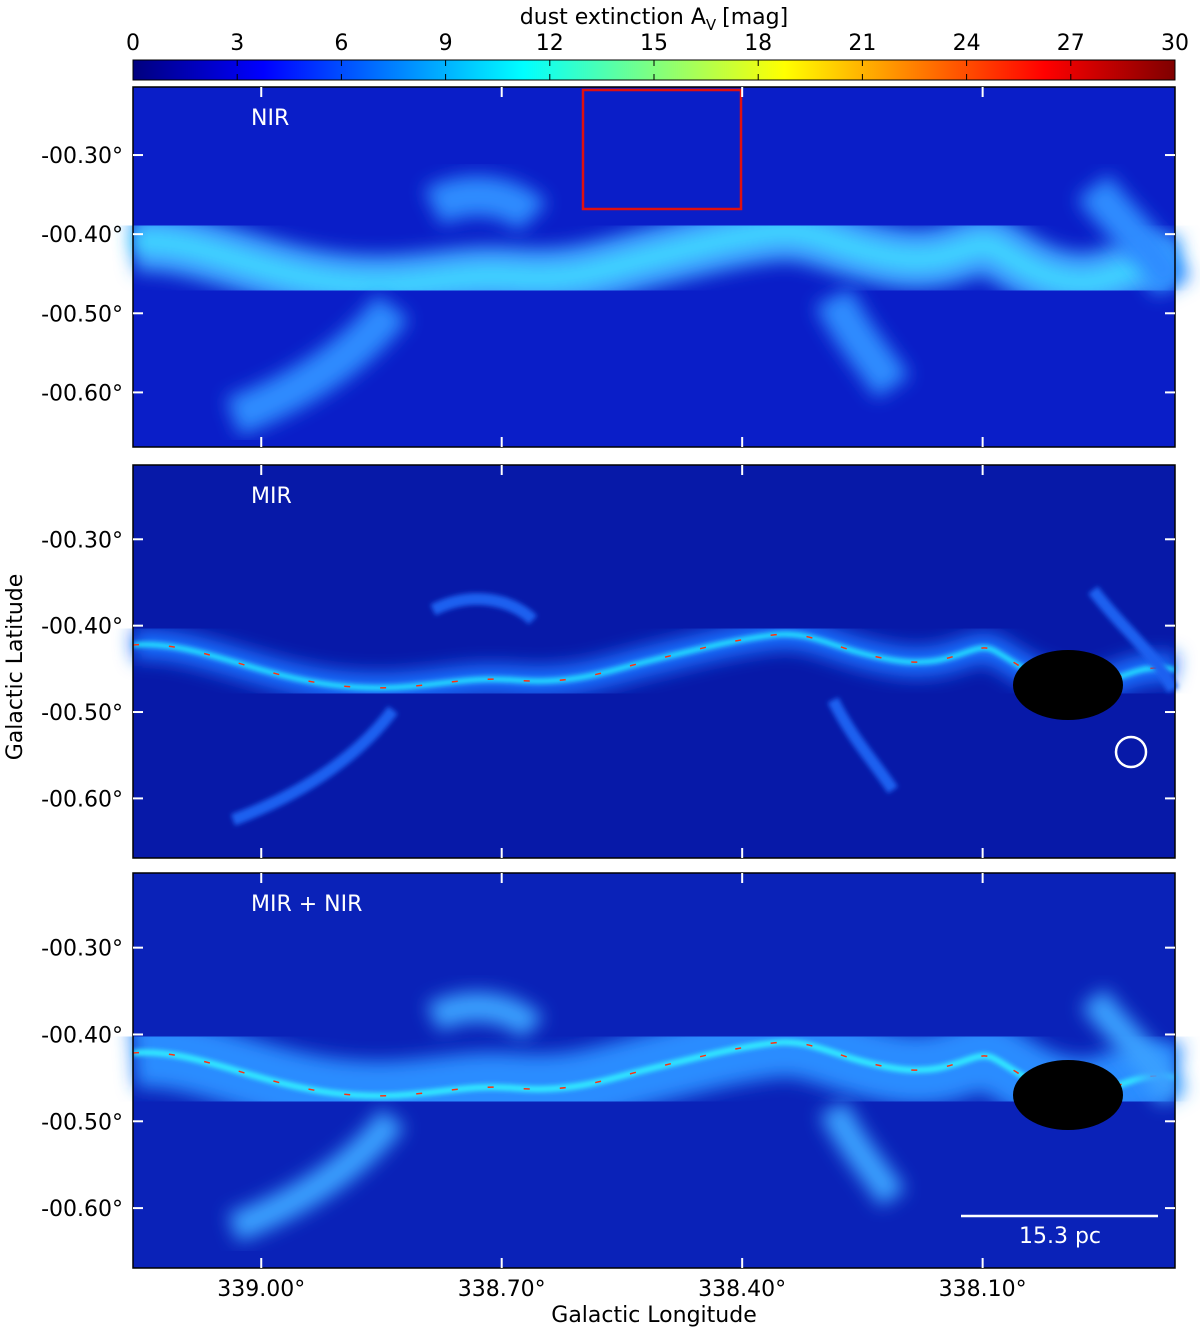 The image size is (1200, 1337). I want to click on colorbar-tick-label: 30, so click(1175, 43).